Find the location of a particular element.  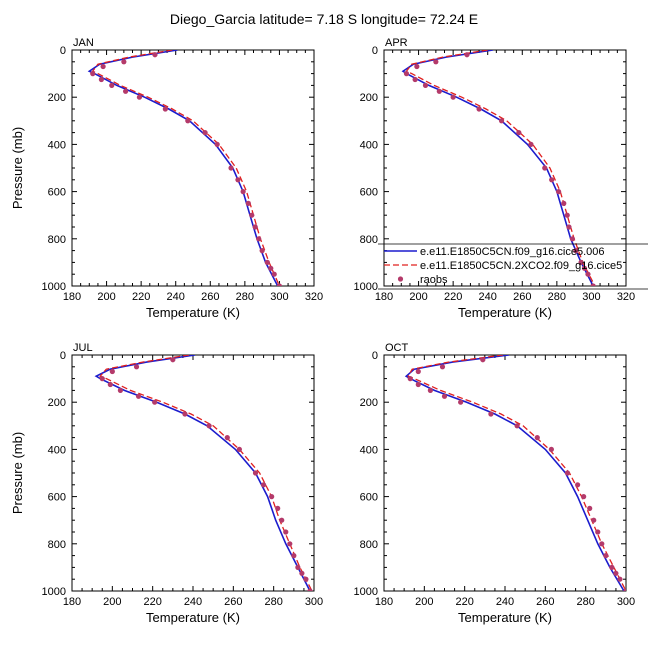

y-tick-label: 1000 is located at coordinates (54, 592).